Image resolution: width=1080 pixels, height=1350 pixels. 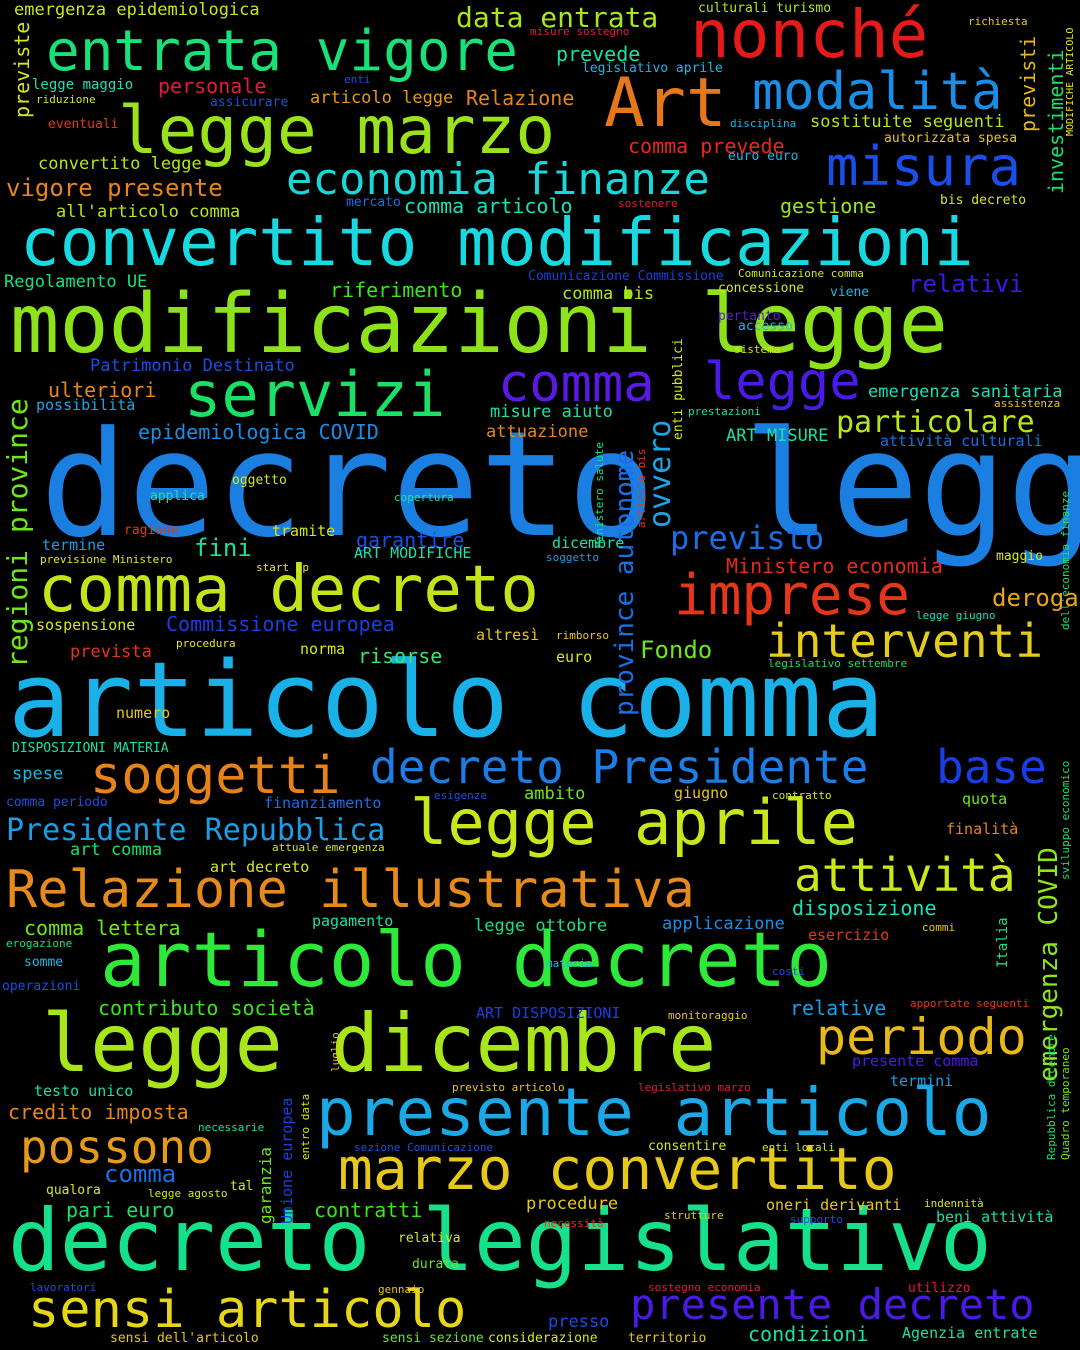 What do you see at coordinates (260, 867) in the screenshot?
I see `word-art-decreto: art decreto` at bounding box center [260, 867].